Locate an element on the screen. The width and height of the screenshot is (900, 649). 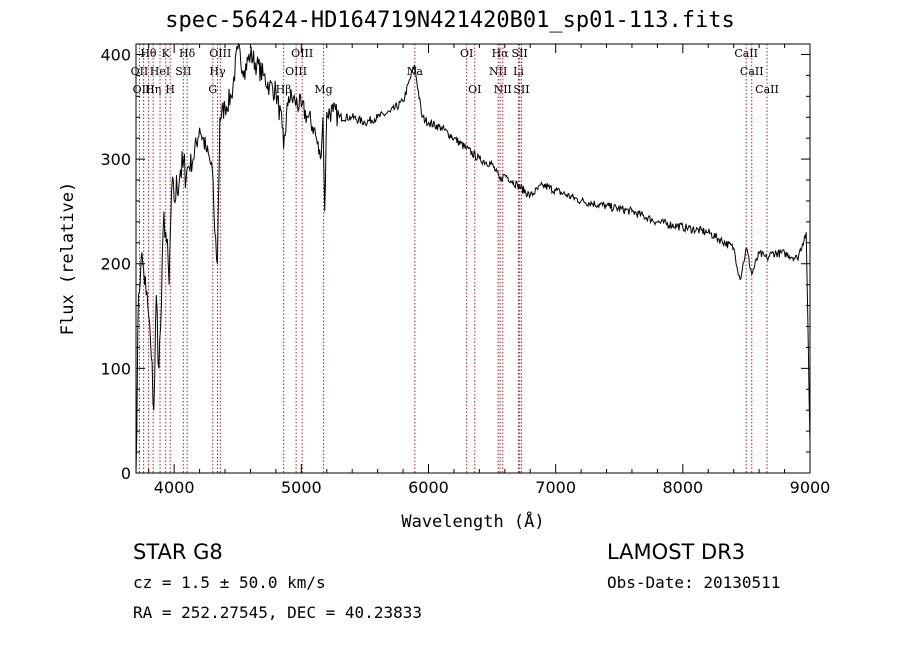
x-axis-label: Wavelength (Å) is located at coordinates (472, 521).